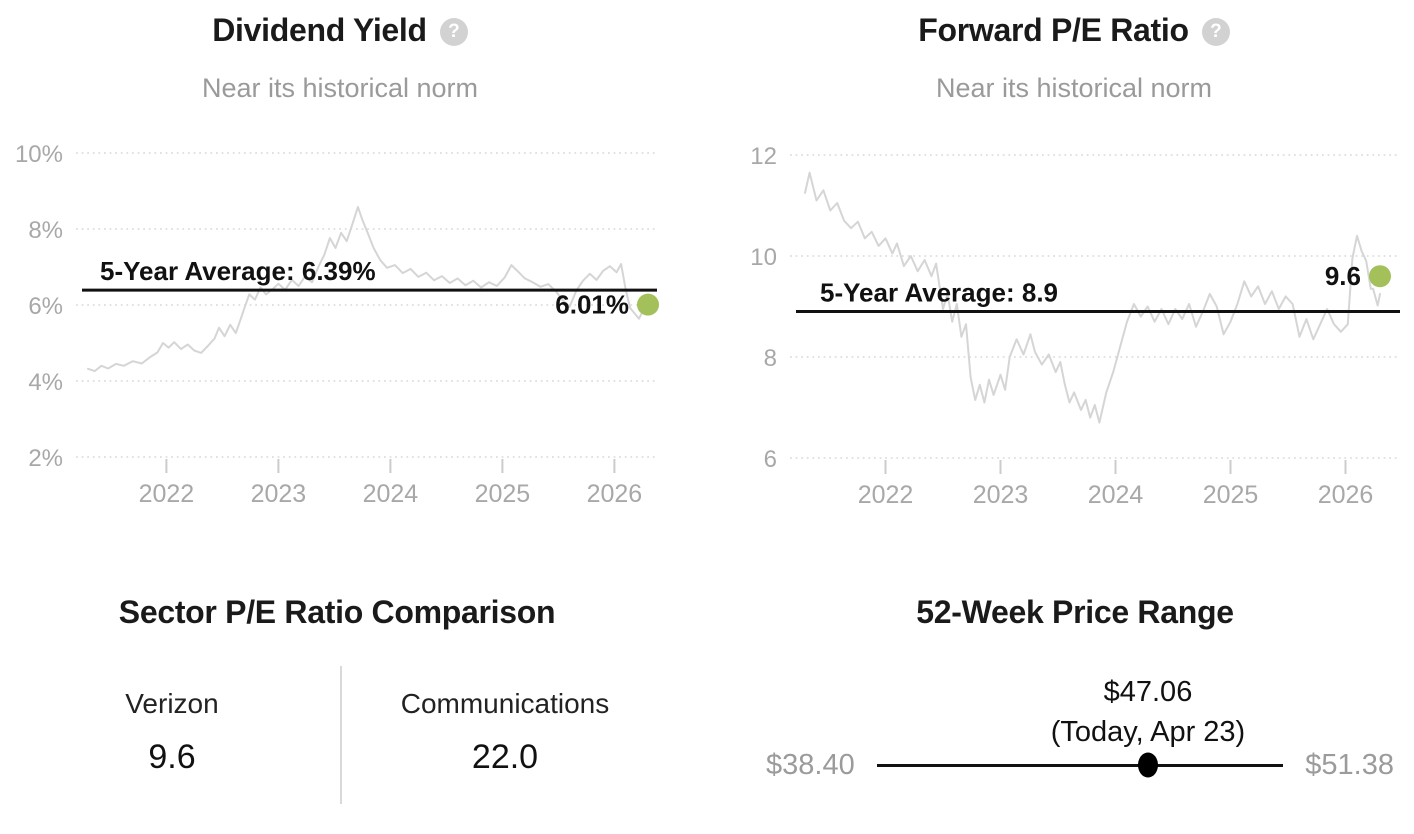  I want to click on current-value-label: 6.01%, so click(592, 305).